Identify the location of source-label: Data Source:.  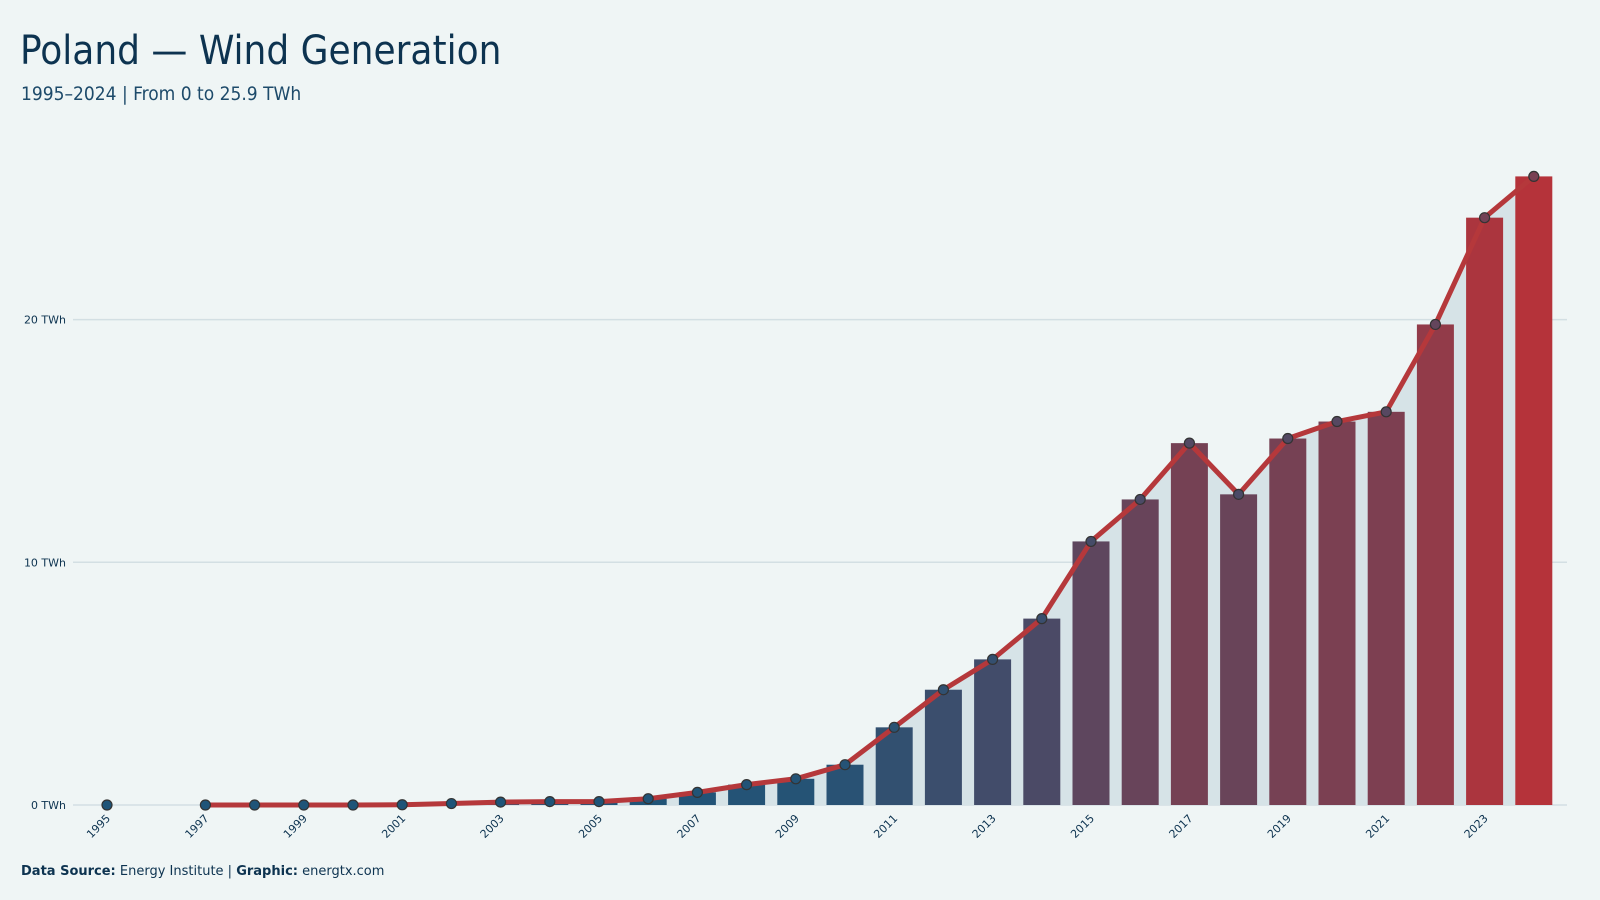
(68, 871).